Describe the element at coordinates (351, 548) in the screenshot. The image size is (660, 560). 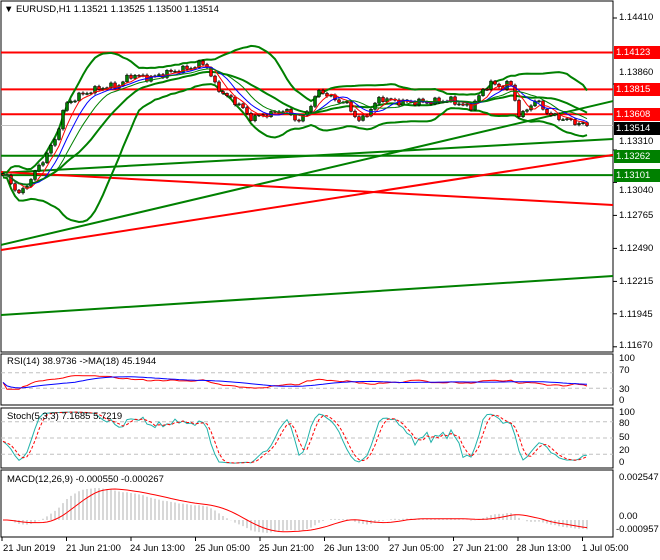
I see `time-tick: 26 Jun 13:00` at that location.